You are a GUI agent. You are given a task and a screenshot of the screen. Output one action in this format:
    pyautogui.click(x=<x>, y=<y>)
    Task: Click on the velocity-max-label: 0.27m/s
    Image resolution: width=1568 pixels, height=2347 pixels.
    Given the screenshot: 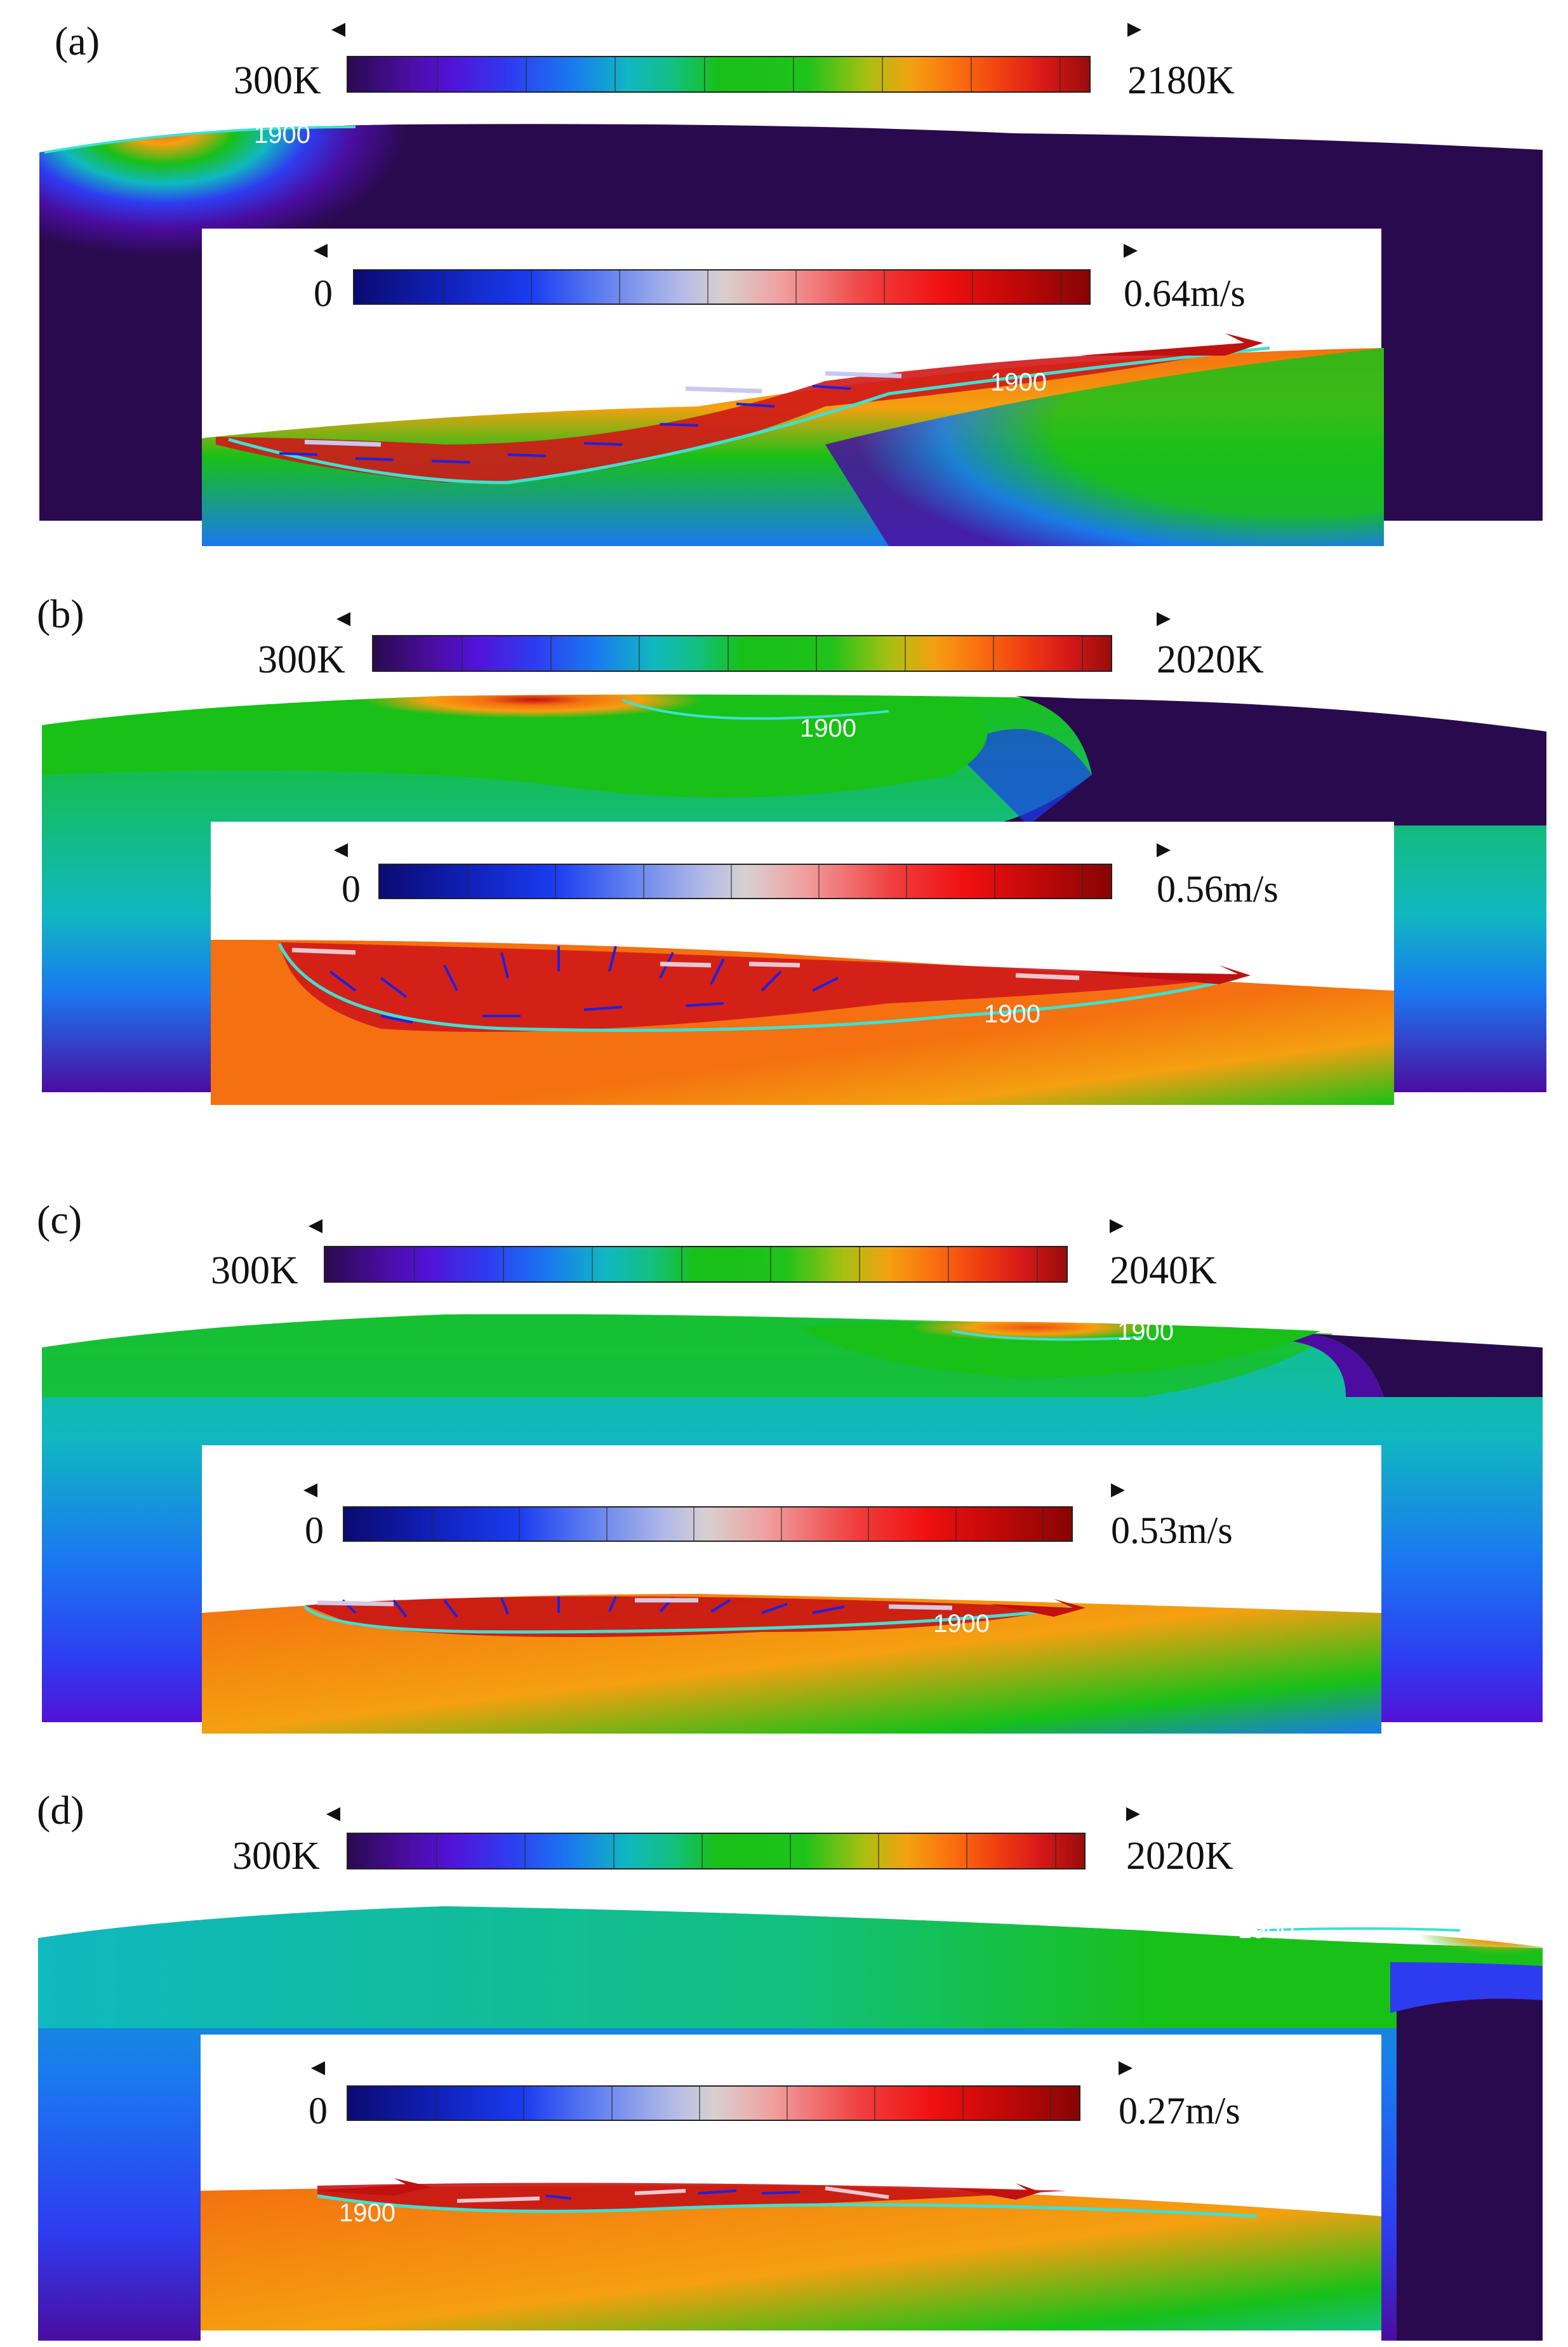 What is the action you would take?
    pyautogui.click(x=1179, y=2111)
    